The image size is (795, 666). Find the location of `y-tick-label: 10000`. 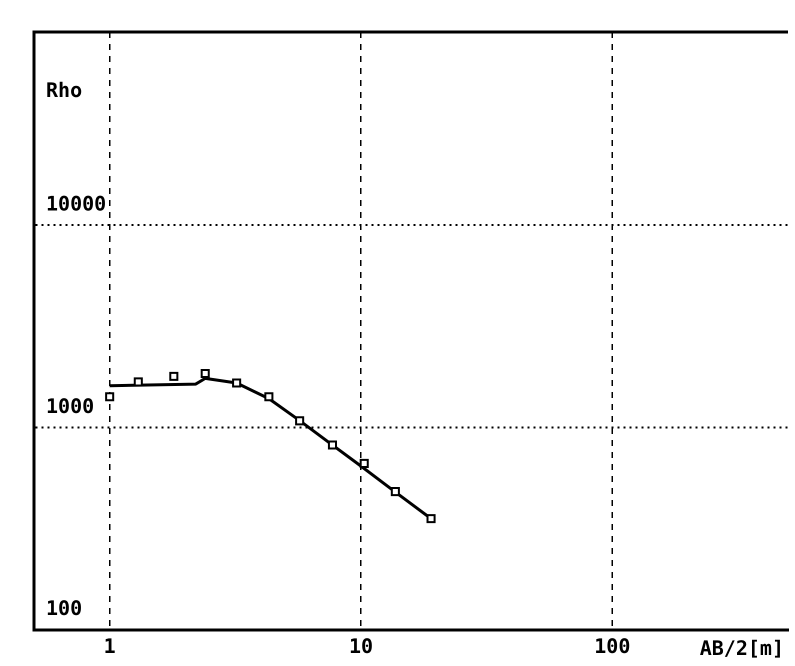

y-tick-label: 10000 is located at coordinates (76, 203).